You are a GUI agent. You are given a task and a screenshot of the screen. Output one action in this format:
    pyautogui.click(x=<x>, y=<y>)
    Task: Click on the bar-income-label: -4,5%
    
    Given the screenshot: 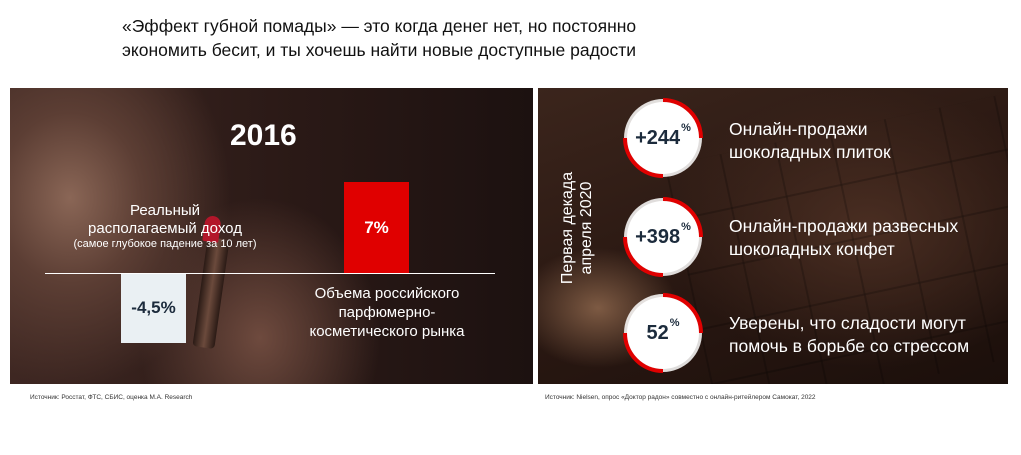 What is the action you would take?
    pyautogui.click(x=153, y=308)
    